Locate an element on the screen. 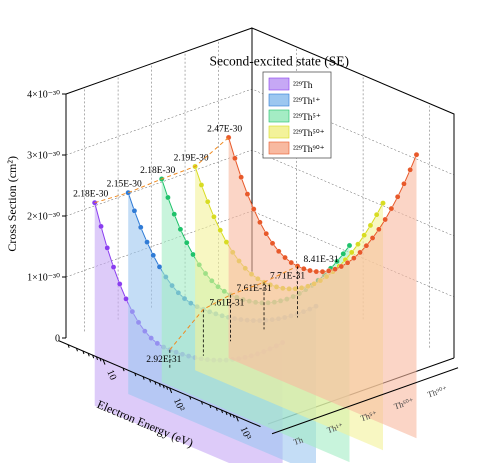 The width and height of the screenshot is (491, 468). legend: ²²⁹Th ²²⁹Th¹⁺ ²²⁹Th⁵⁺ ²²⁹Th⁵⁰⁺ ²²⁹Th⁹⁰⁺ is located at coordinates (297, 115).